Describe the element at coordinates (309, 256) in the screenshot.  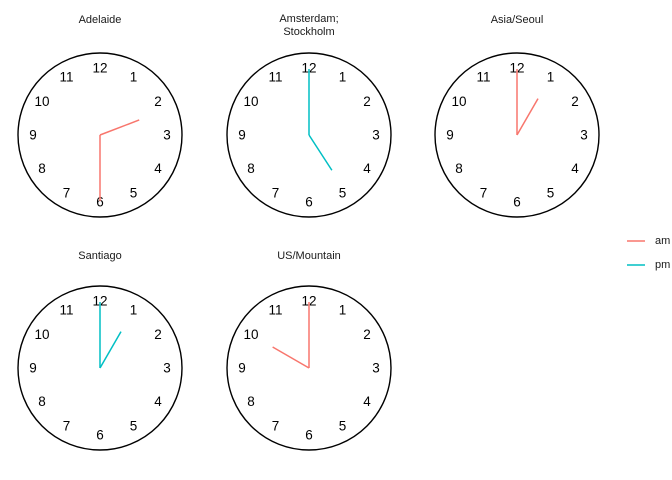
I see `panel-title: US/Mountain` at that location.